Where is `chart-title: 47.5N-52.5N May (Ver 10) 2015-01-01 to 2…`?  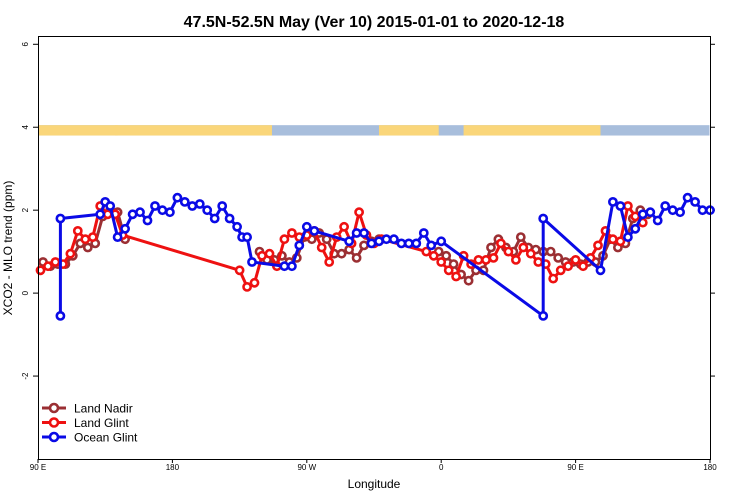 chart-title: 47.5N-52.5N May (Ver 10) 2015-01-01 to 2… is located at coordinates (374, 22).